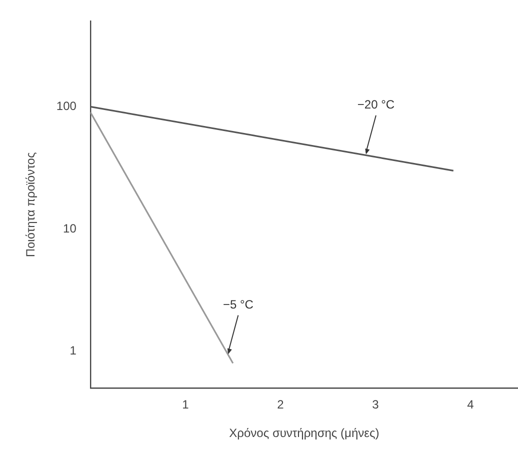 This screenshot has width=518, height=453. I want to click on y-tick-label: 1, so click(73, 351).